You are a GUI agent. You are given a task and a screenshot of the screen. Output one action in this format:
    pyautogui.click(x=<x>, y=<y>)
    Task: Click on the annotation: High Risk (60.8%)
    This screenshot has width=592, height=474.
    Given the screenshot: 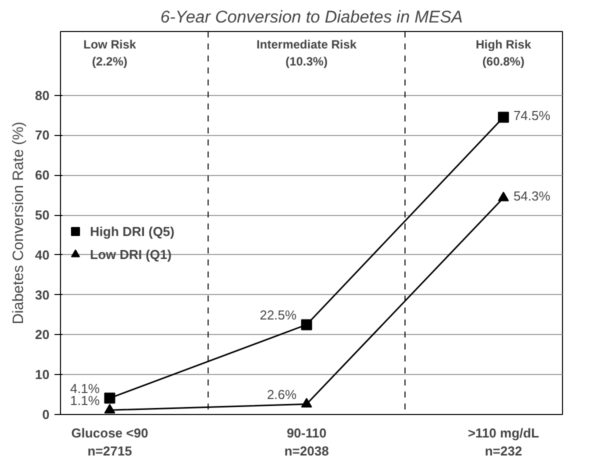 What is the action you would take?
    pyautogui.click(x=504, y=52)
    